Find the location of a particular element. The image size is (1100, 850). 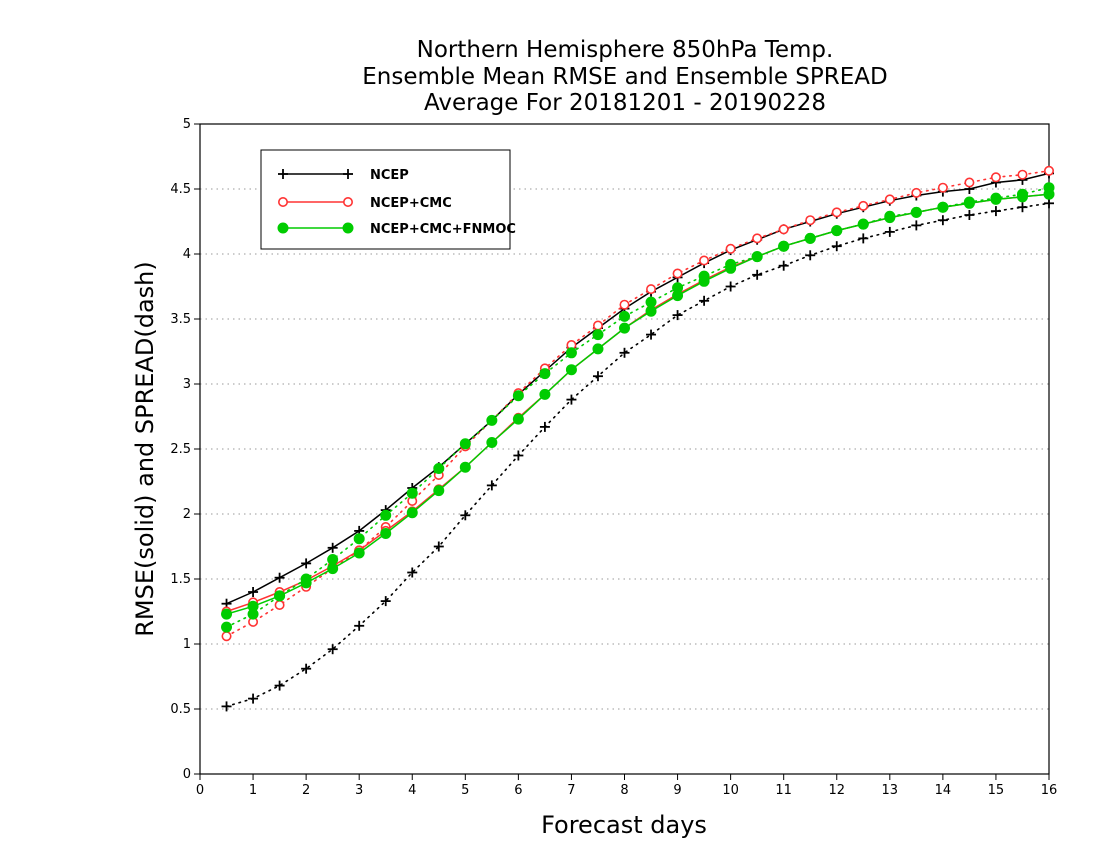

x-tick-label: 13 is located at coordinates (890, 790).